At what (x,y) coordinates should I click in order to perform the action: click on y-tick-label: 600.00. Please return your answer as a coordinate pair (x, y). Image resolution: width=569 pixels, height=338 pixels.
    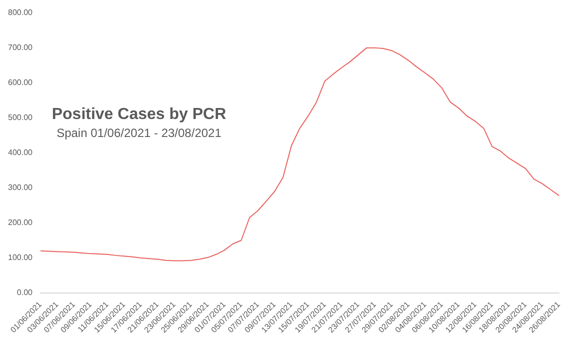
    Looking at the image, I should click on (21, 83).